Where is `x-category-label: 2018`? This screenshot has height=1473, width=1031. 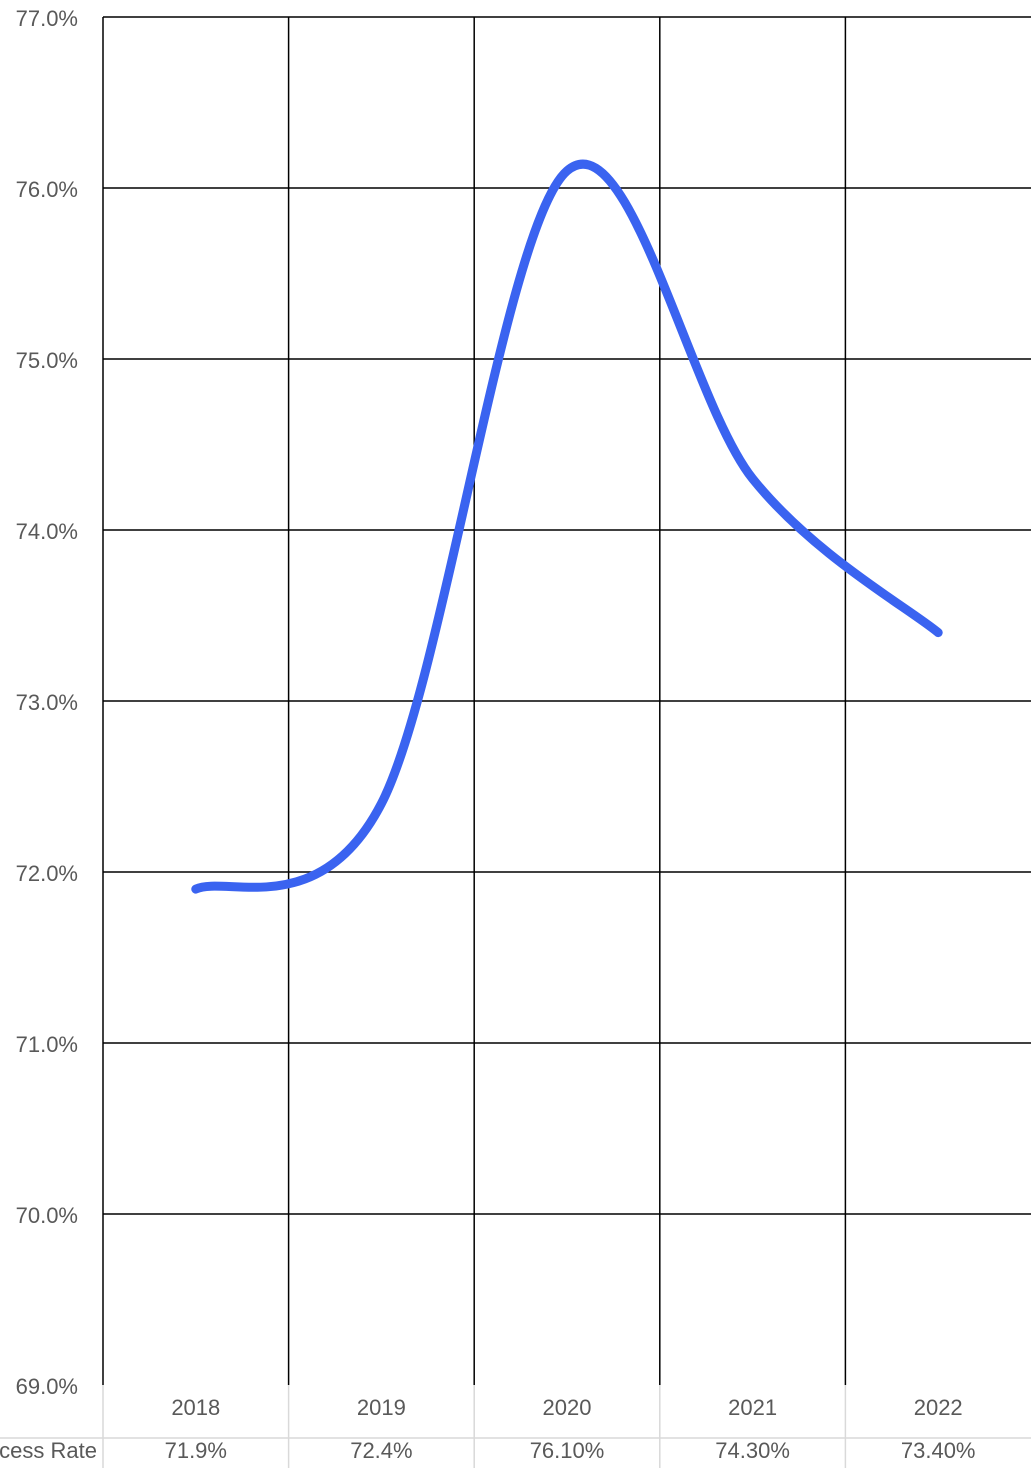 x-category-label: 2018 is located at coordinates (195, 1407).